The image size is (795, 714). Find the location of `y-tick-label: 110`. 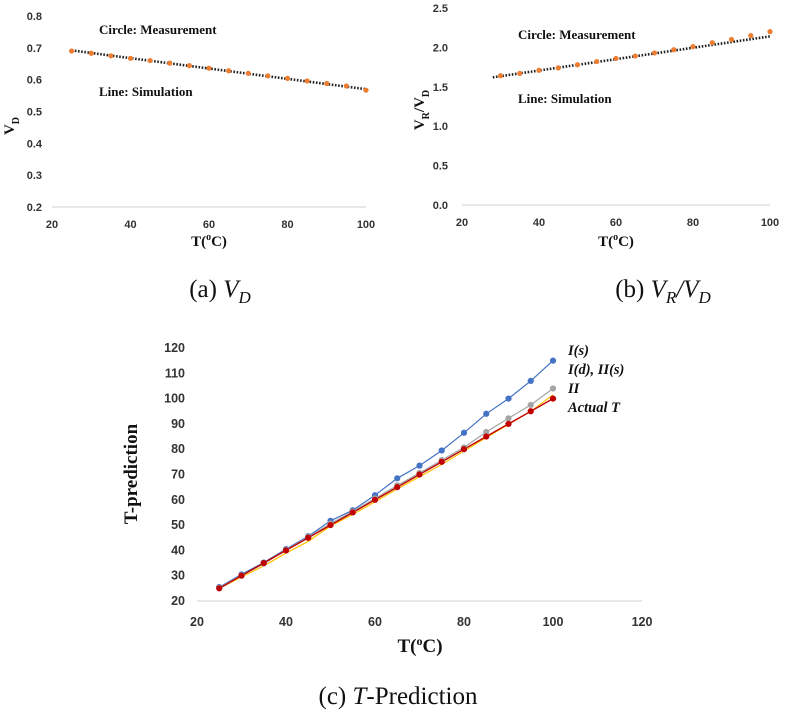

y-tick-label: 110 is located at coordinates (175, 373).